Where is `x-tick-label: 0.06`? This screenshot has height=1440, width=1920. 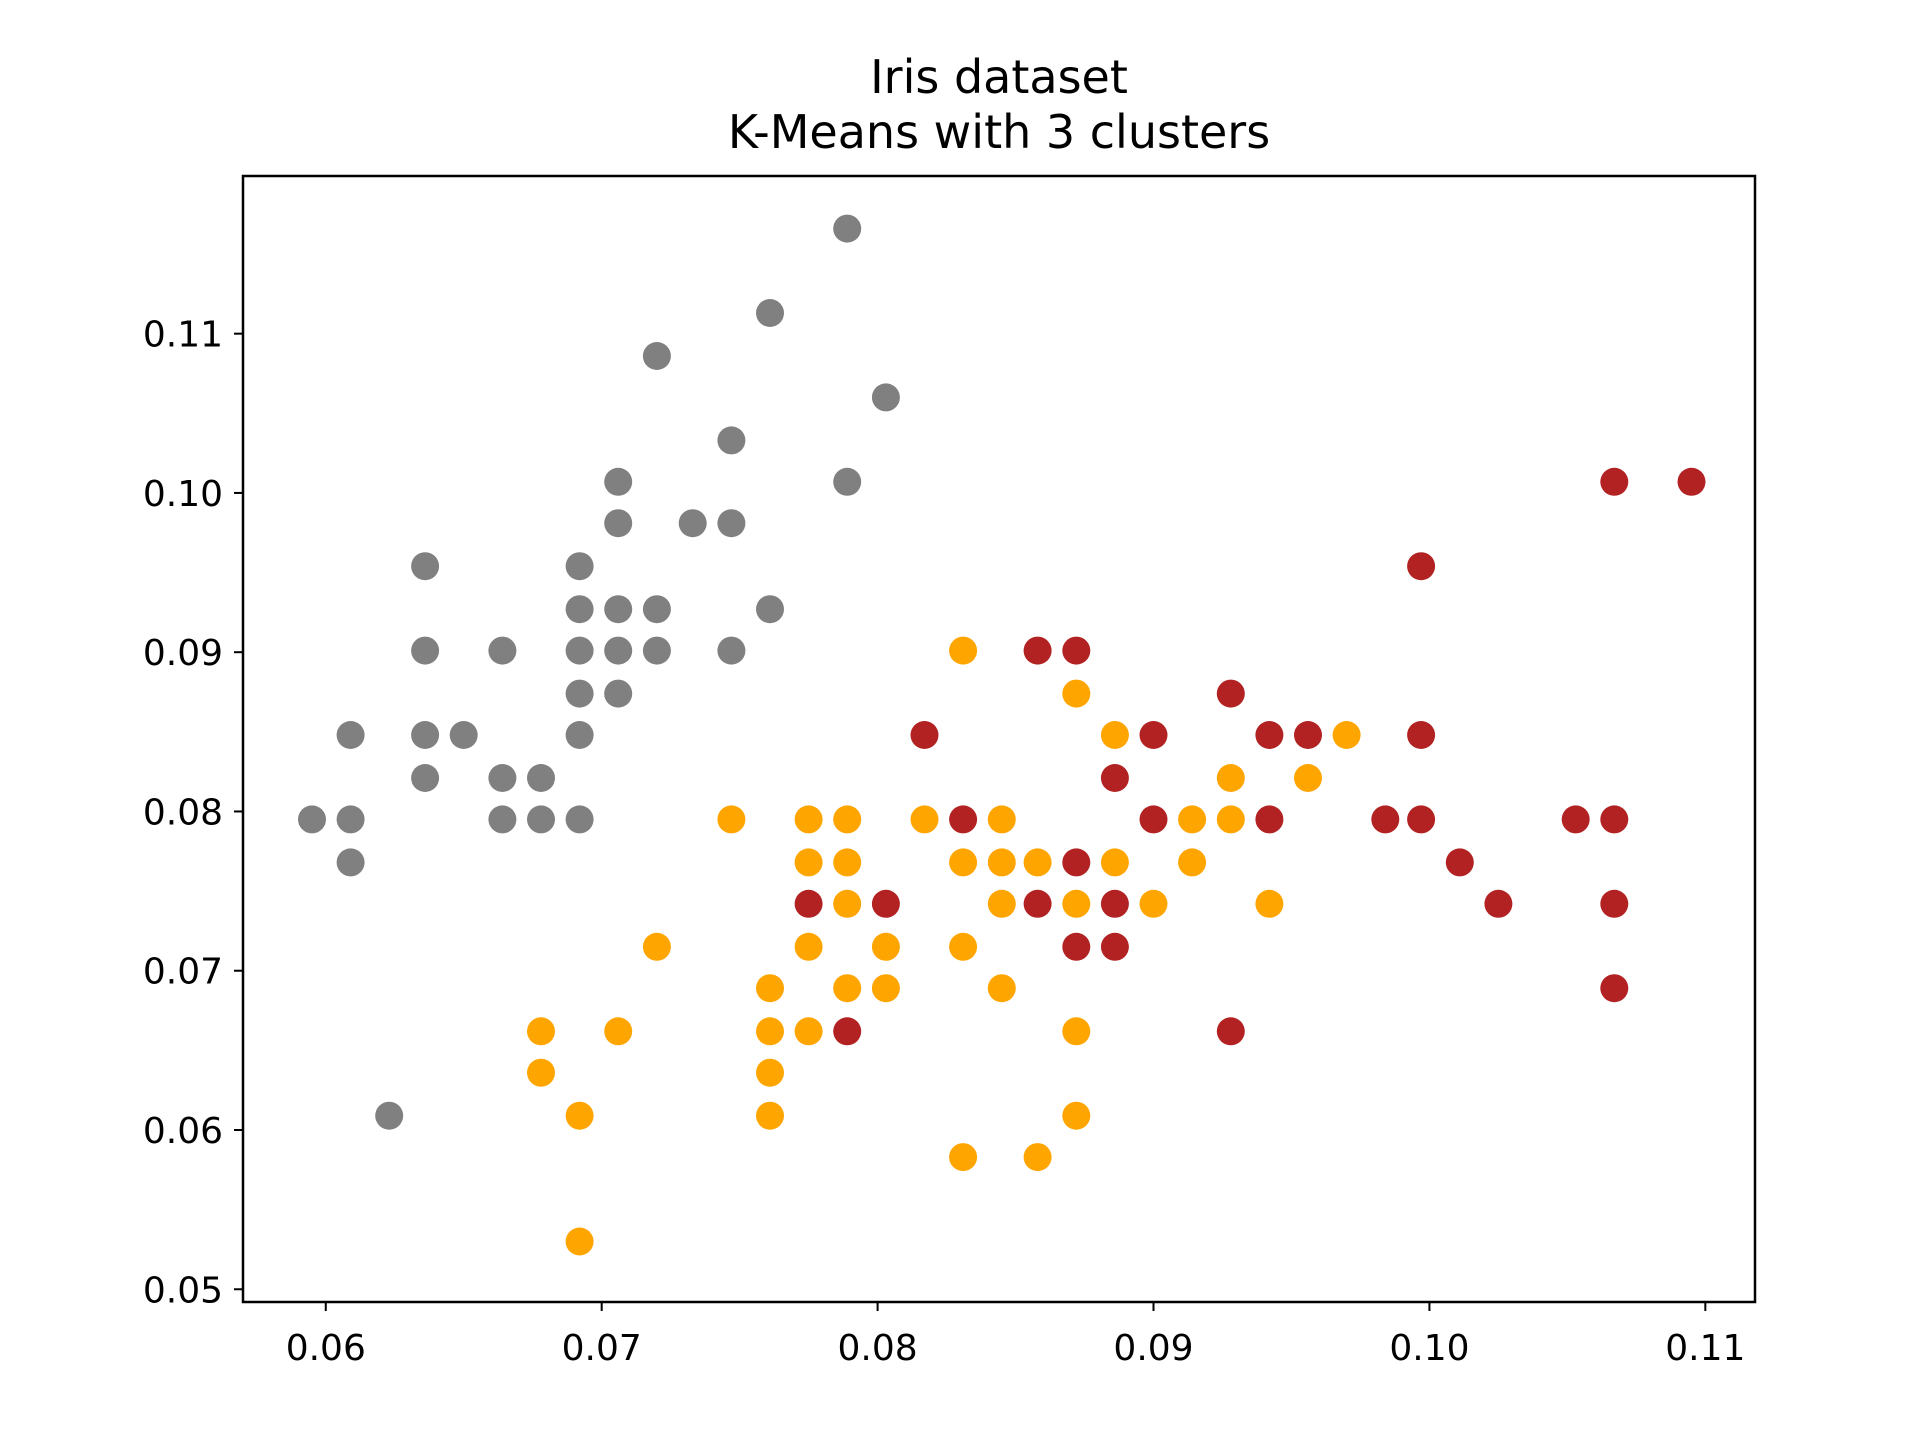 x-tick-label: 0.06 is located at coordinates (326, 1348).